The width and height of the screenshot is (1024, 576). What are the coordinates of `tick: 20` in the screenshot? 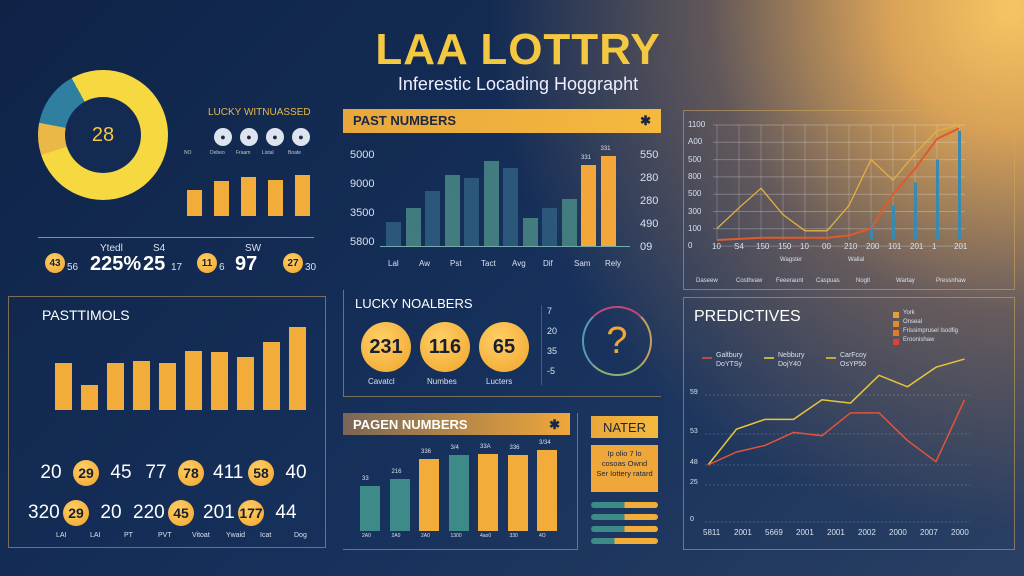 It's located at (552, 331).